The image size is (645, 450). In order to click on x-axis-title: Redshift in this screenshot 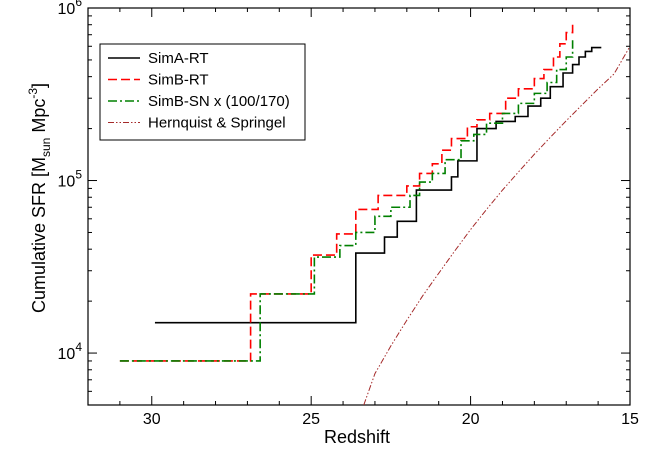, I will do `click(357, 437)`.